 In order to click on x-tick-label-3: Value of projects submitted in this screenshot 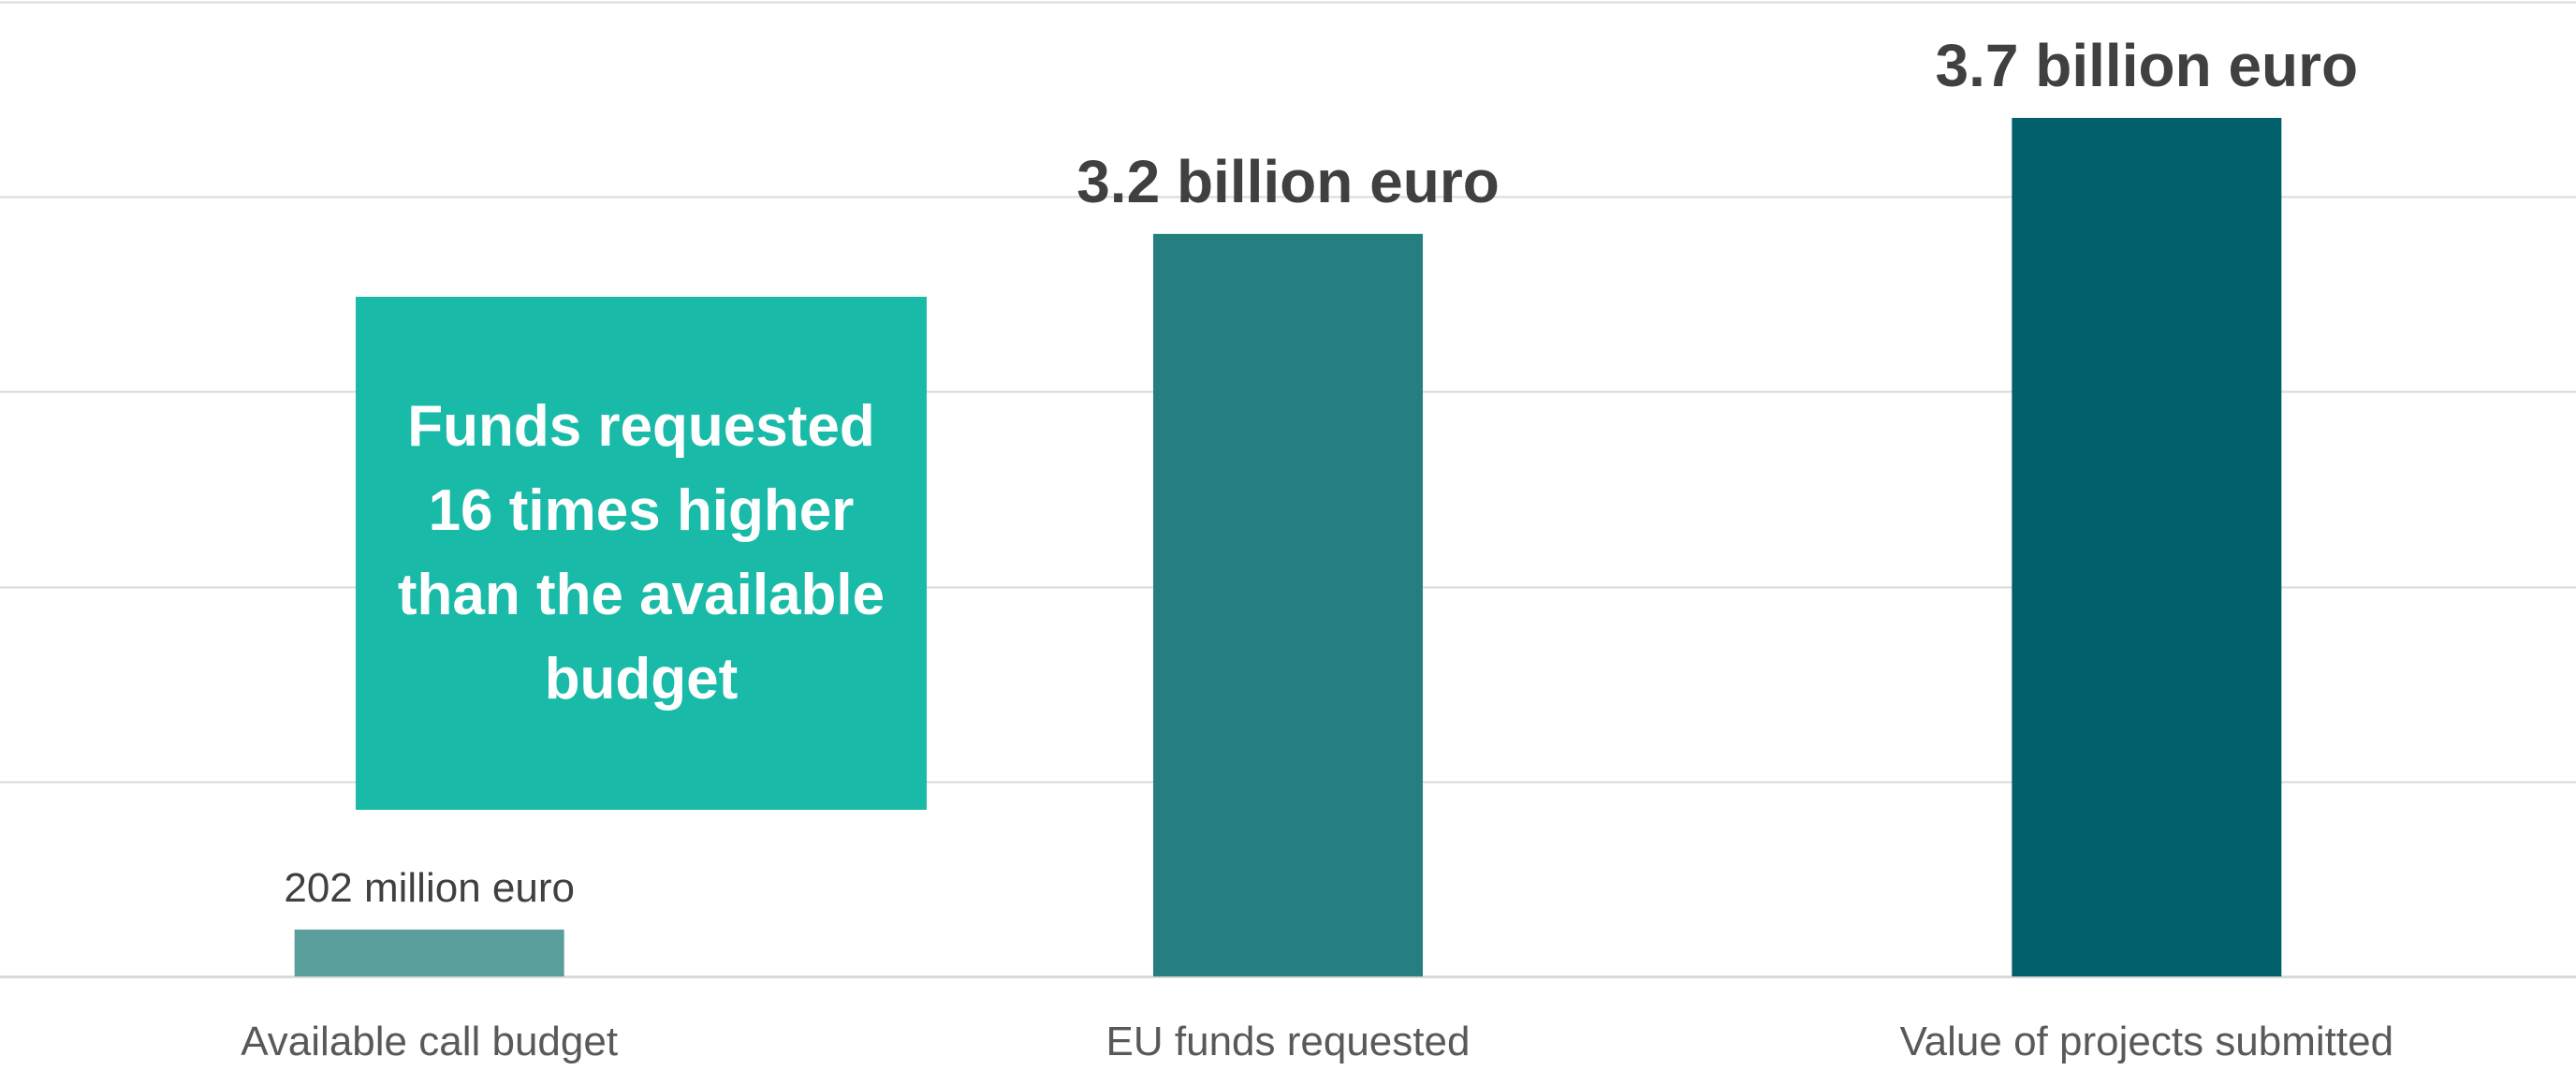, I will do `click(2146, 1041)`.